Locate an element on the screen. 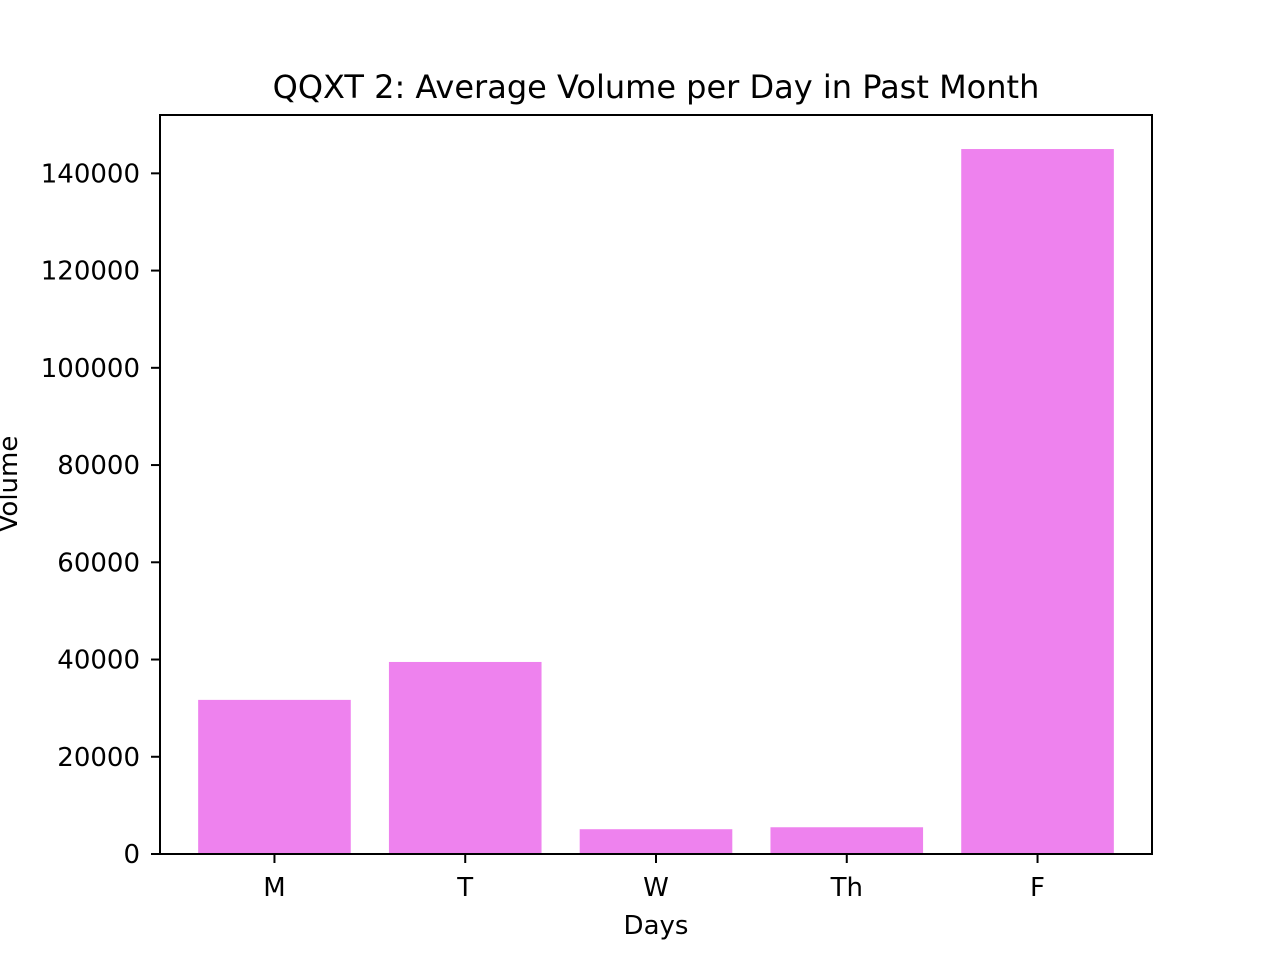  bar-t is located at coordinates (465, 757).